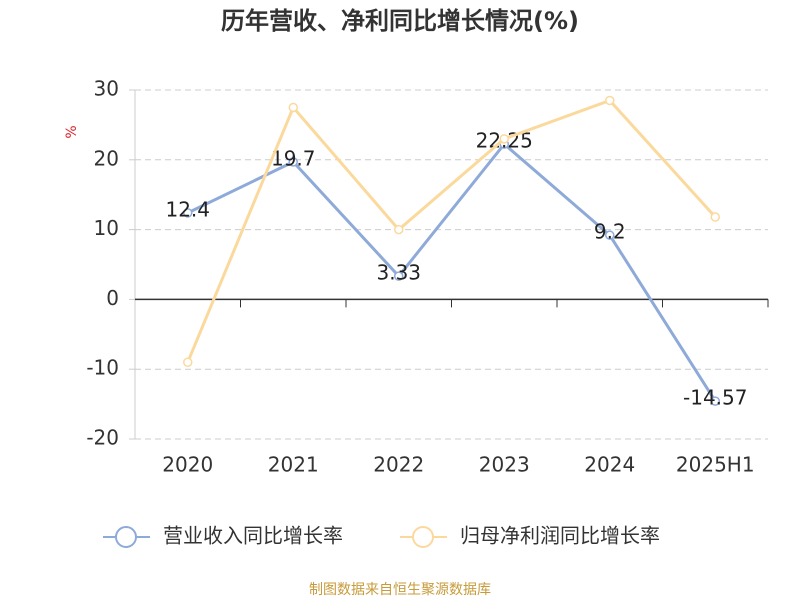 Image resolution: width=800 pixels, height=600 pixels. I want to click on data-label: 12.4, so click(187, 209).